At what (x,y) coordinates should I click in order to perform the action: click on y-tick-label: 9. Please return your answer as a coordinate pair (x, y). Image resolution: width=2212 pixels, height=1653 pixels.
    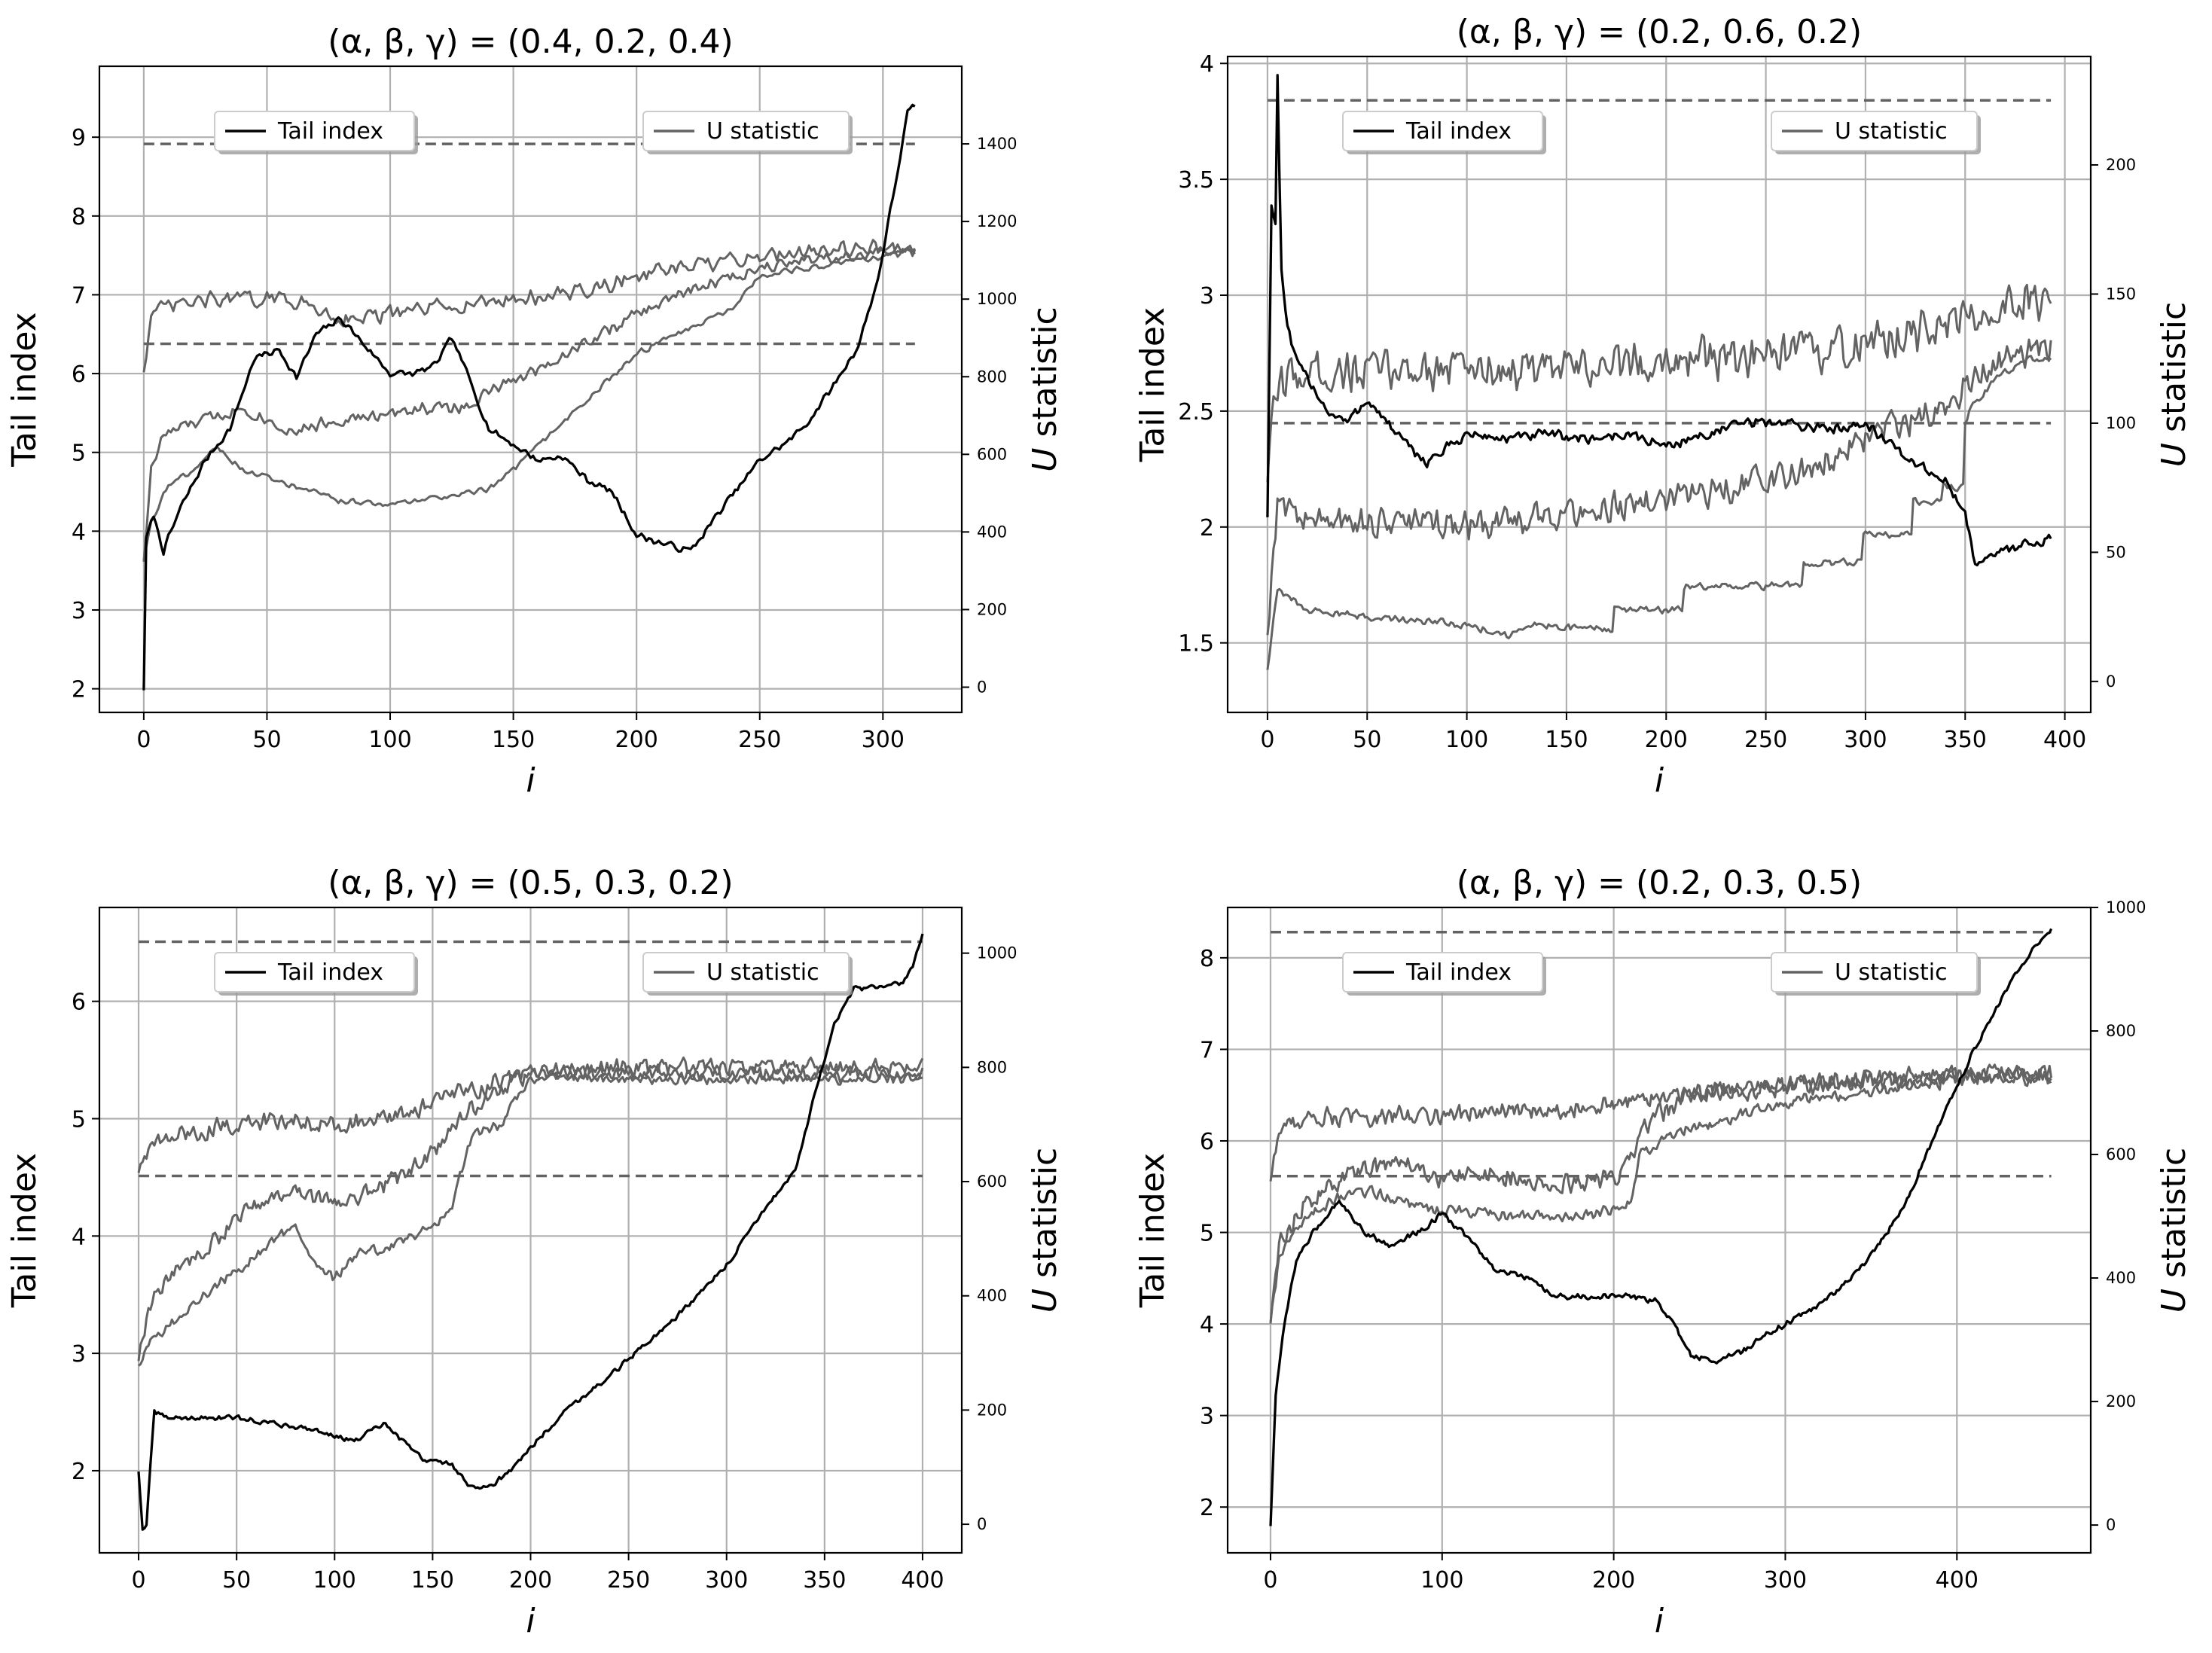
    Looking at the image, I should click on (79, 138).